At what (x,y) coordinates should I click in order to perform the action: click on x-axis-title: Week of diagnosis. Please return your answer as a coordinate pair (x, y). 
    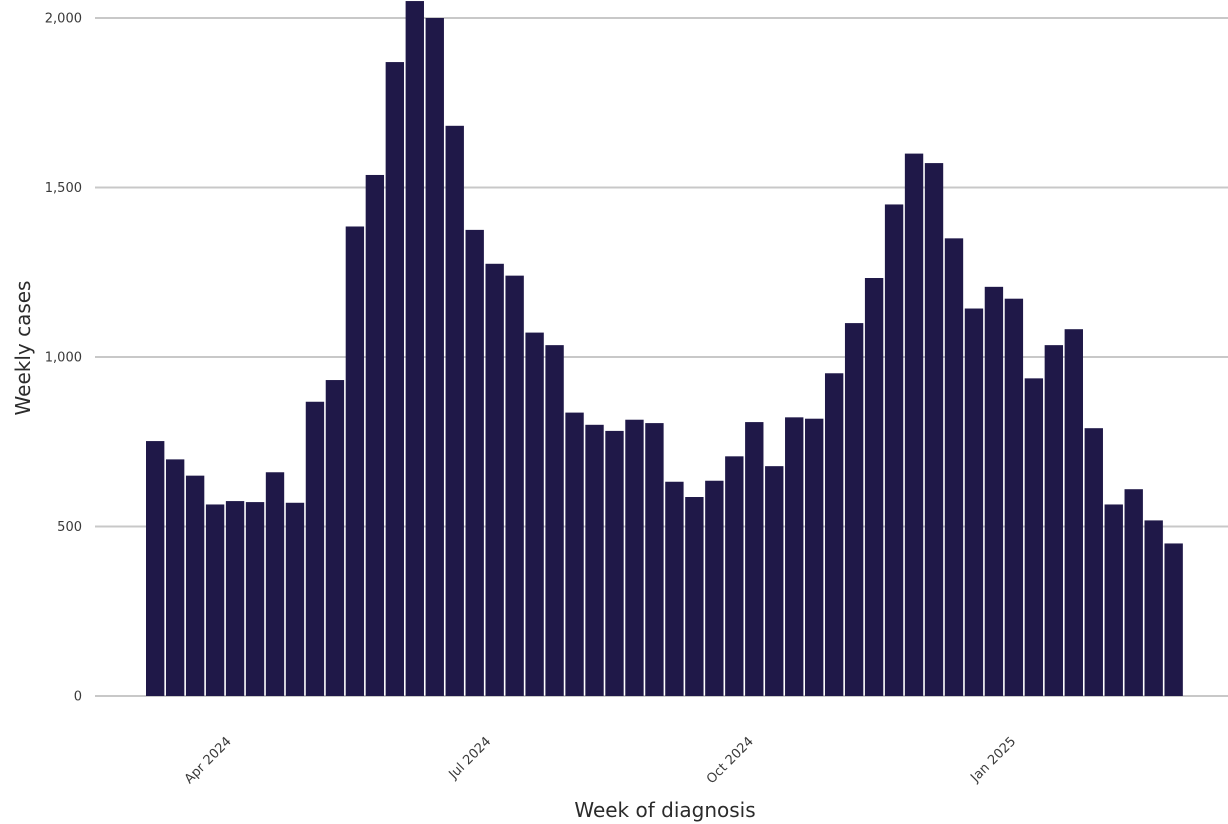
    Looking at the image, I should click on (664, 810).